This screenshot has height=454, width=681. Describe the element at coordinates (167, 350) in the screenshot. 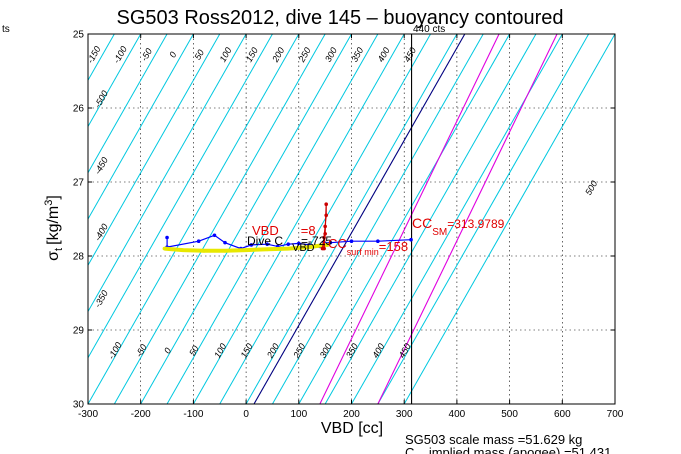

I see `contour-label-bottom: 0` at that location.